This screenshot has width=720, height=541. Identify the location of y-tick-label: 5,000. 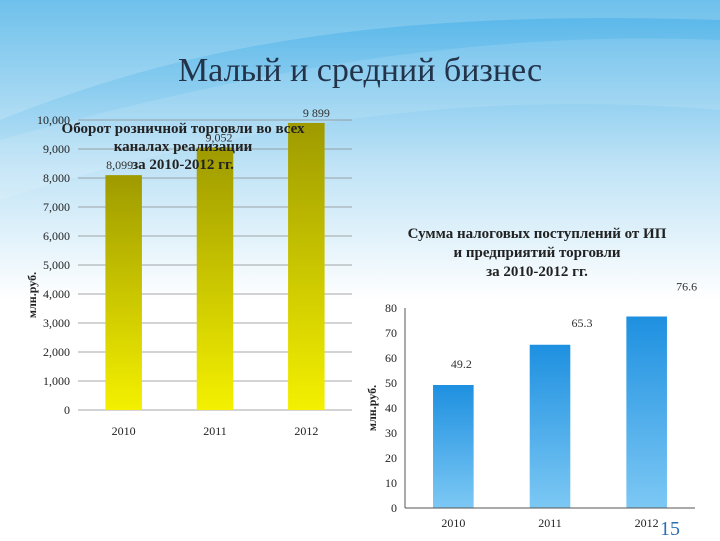
(56, 265).